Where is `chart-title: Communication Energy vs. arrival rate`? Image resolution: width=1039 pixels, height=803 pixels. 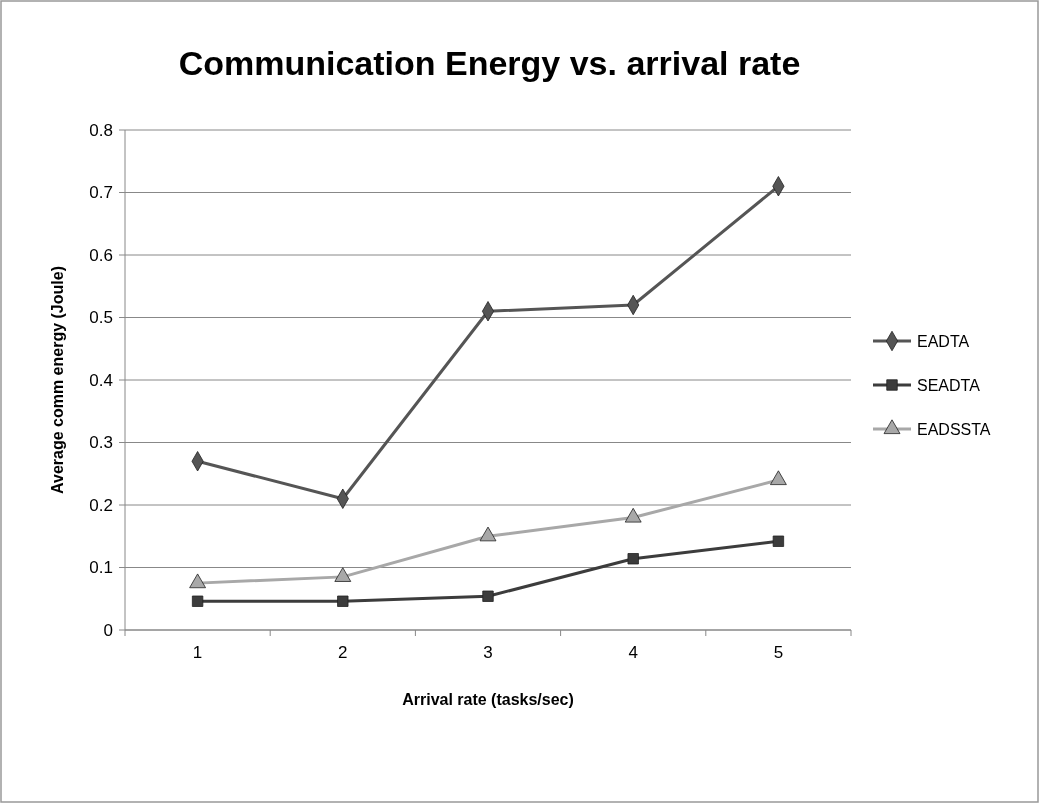
chart-title: Communication Energy vs. arrival rate is located at coordinates (489, 63).